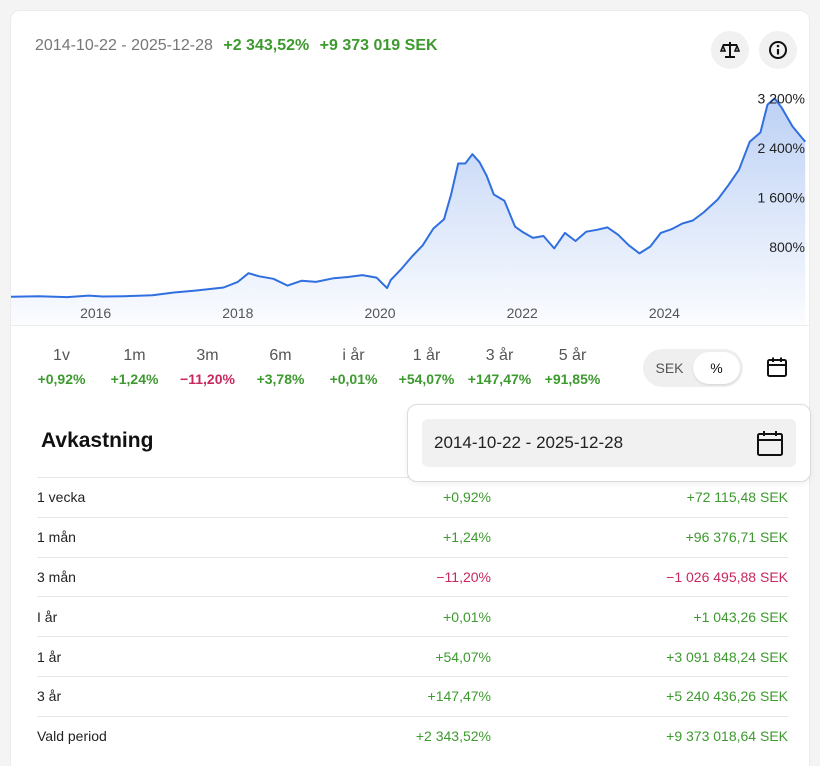  I want to click on period-option: 1v +0,92%, so click(61, 366).